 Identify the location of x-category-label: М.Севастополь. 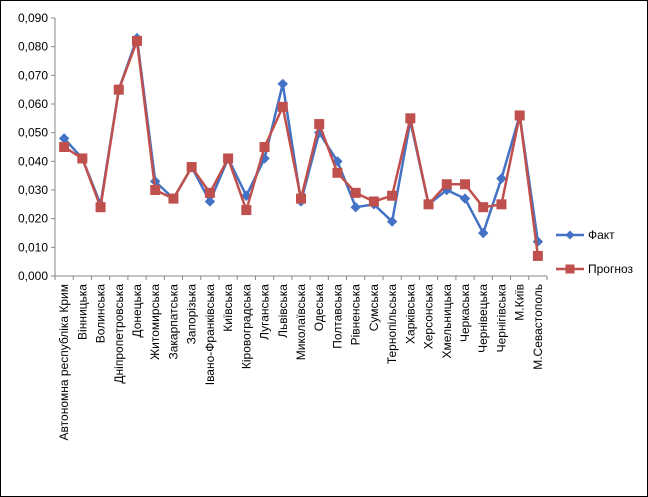
(538, 327).